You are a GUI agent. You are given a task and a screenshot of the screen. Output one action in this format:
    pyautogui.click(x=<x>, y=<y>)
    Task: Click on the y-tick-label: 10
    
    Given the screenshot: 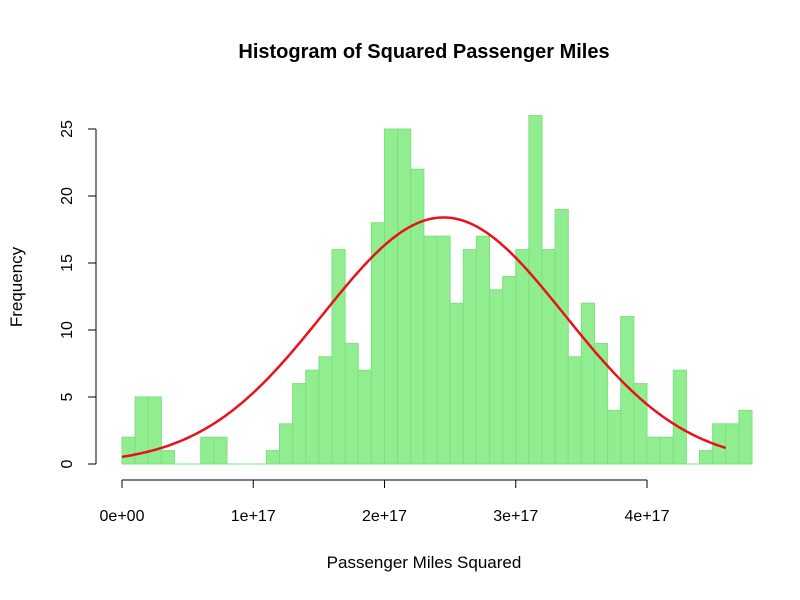 What is the action you would take?
    pyautogui.click(x=67, y=330)
    